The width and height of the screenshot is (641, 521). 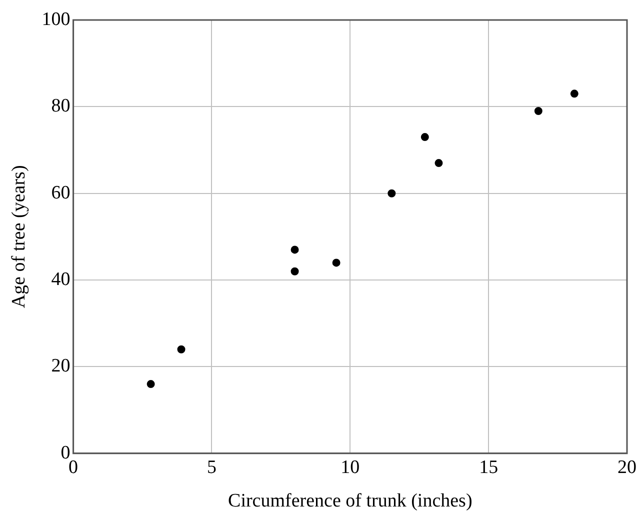 I want to click on y-tick-label: 0, so click(x=65, y=453).